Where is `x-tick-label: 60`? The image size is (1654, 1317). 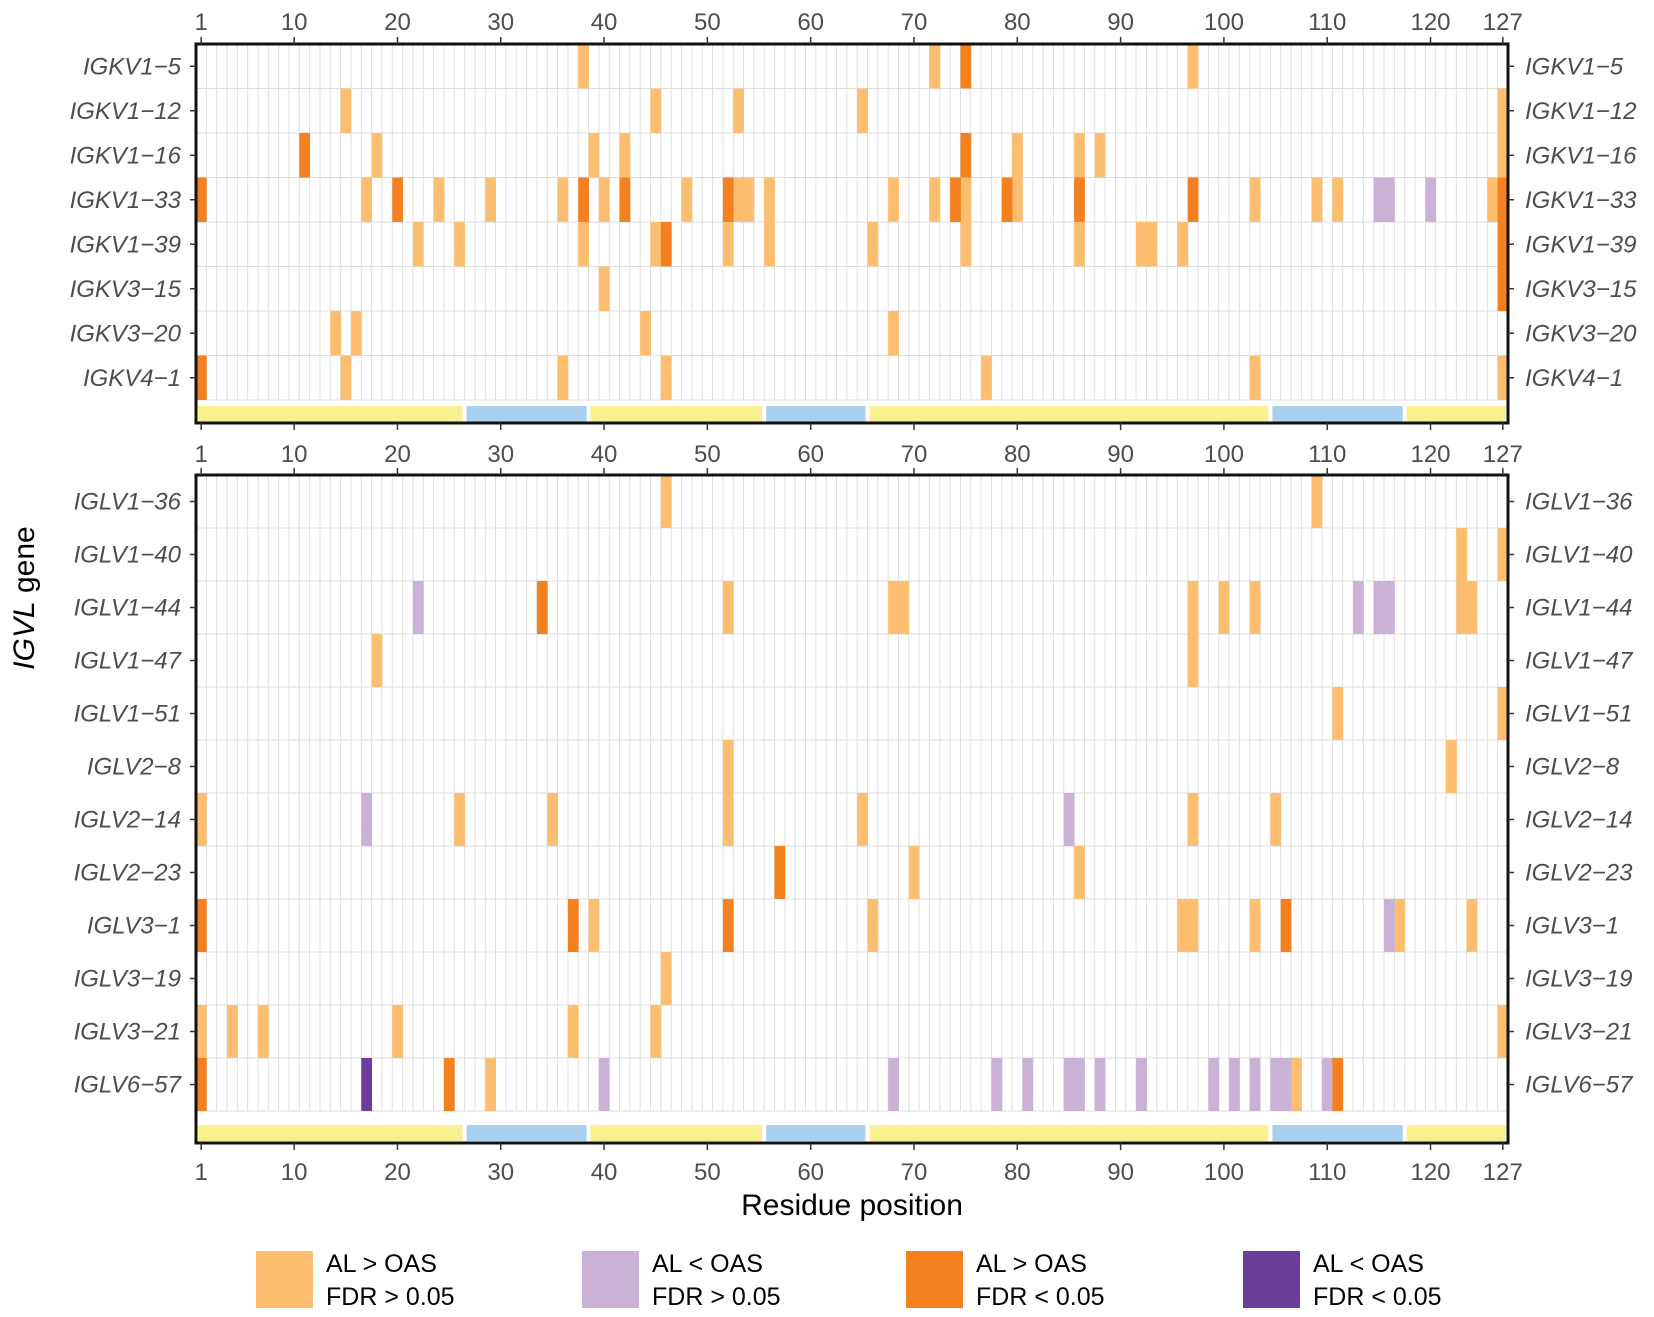
x-tick-label: 60 is located at coordinates (810, 454).